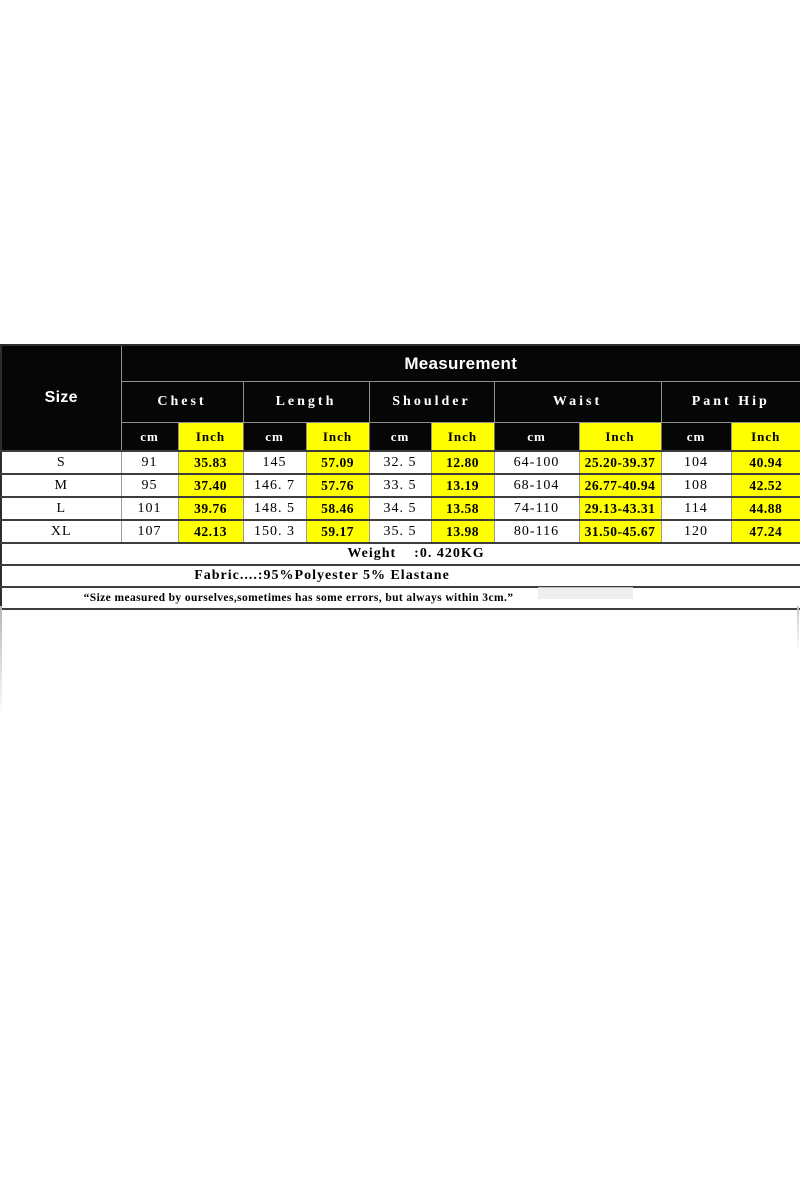 The width and height of the screenshot is (800, 1200). I want to click on faint-right-border-artifact, so click(798, 628).